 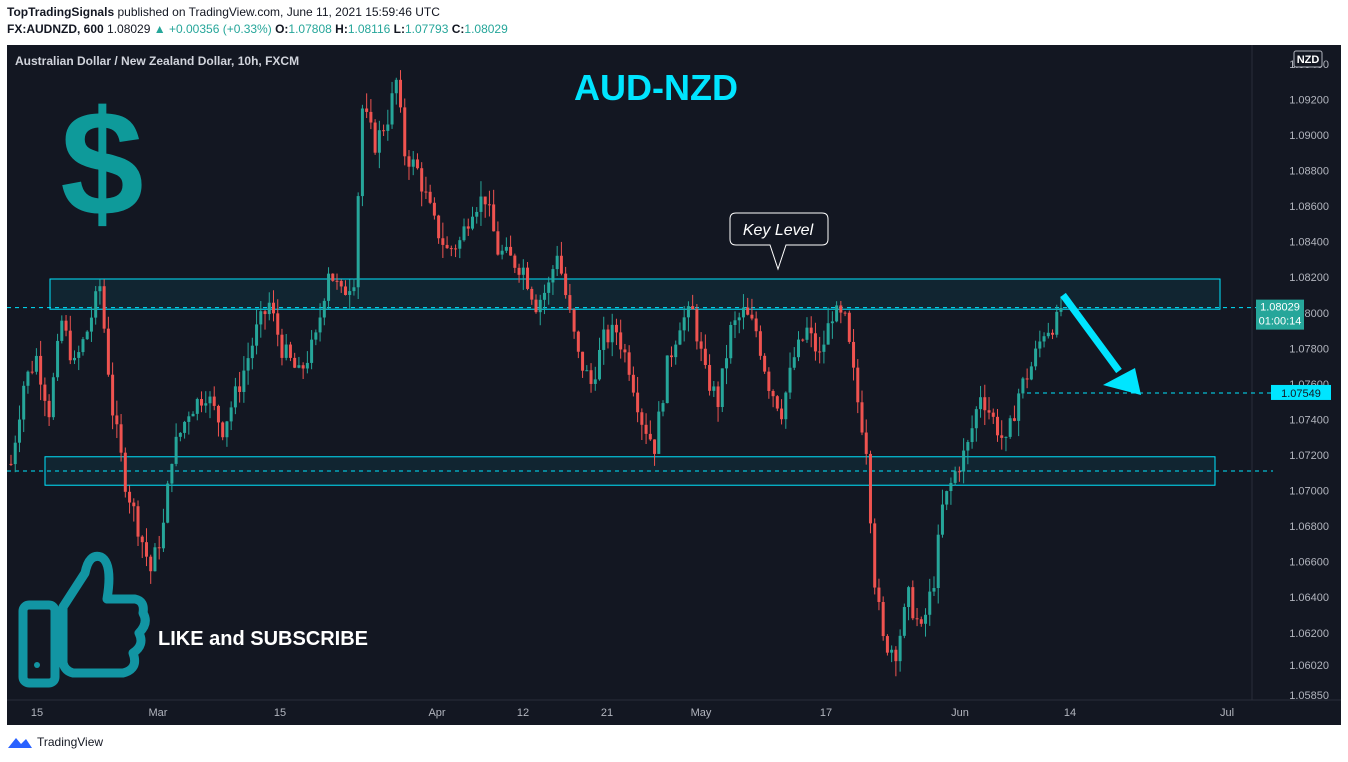 What do you see at coordinates (458, 29) in the screenshot?
I see `close-label: C:` at bounding box center [458, 29].